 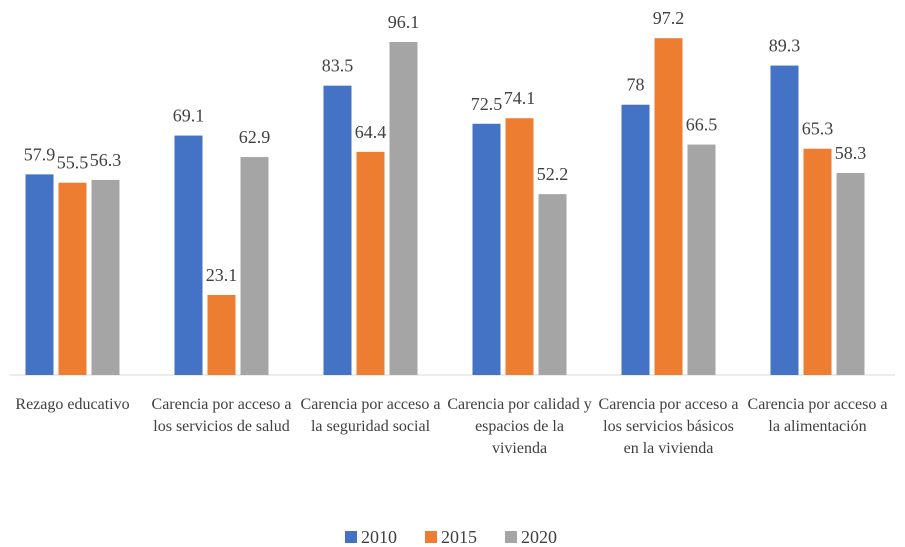 What do you see at coordinates (404, 22) in the screenshot?
I see `data-label: 96.1` at bounding box center [404, 22].